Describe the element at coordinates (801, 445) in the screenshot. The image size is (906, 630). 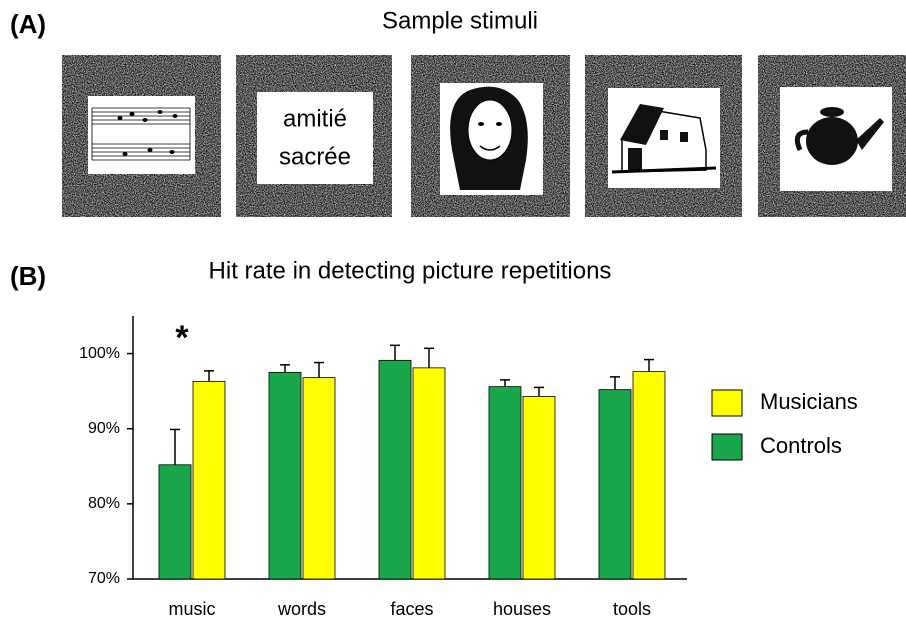
I see `legend-label: Controls` at that location.